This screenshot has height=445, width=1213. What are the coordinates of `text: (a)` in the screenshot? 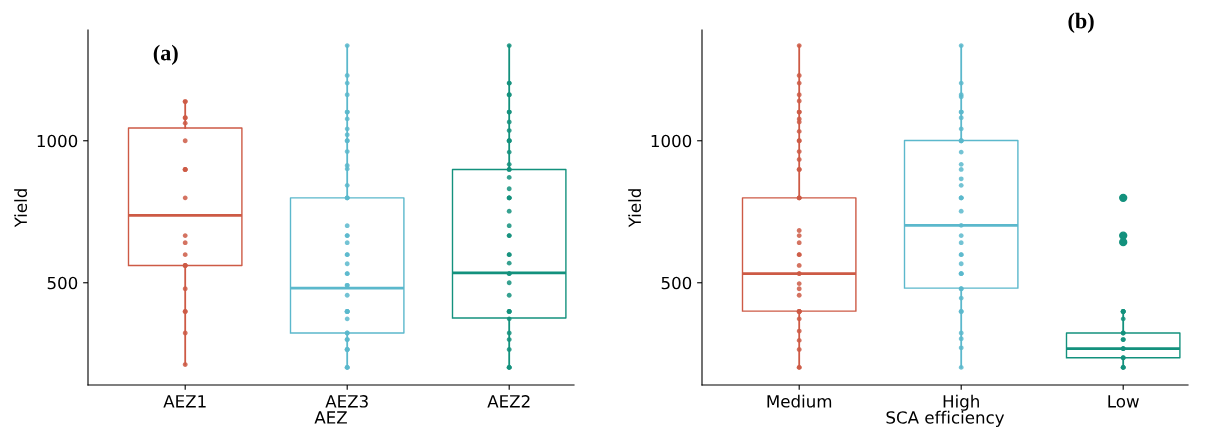 It's located at (165, 54).